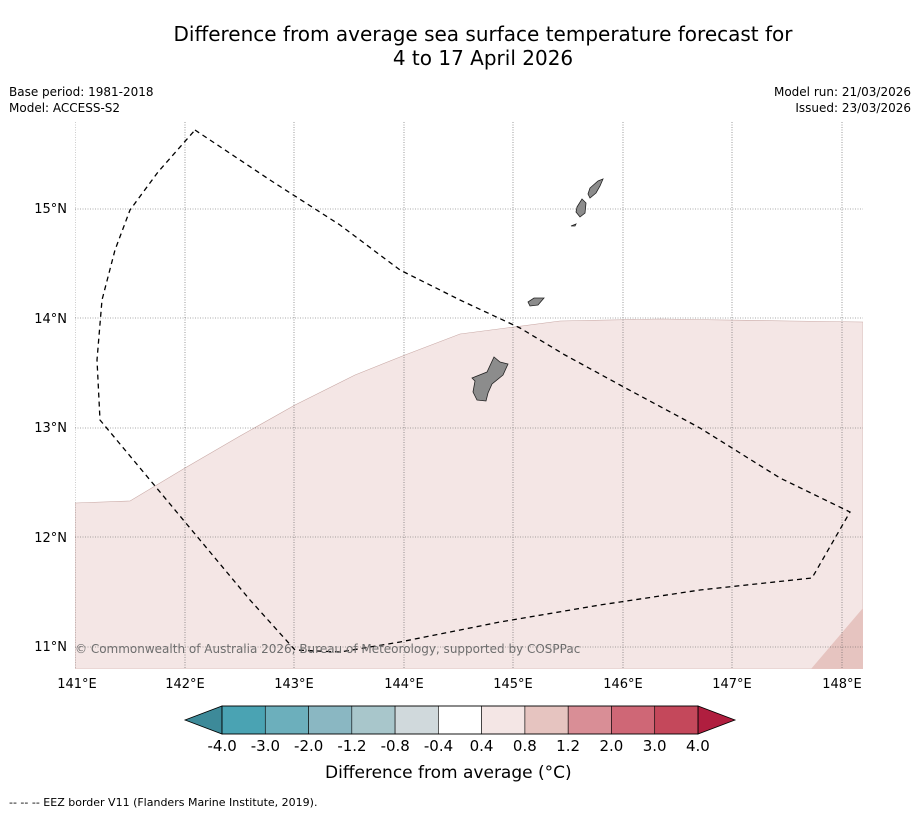  What do you see at coordinates (50, 209) in the screenshot?
I see `lat-label-15: 15°N` at bounding box center [50, 209].